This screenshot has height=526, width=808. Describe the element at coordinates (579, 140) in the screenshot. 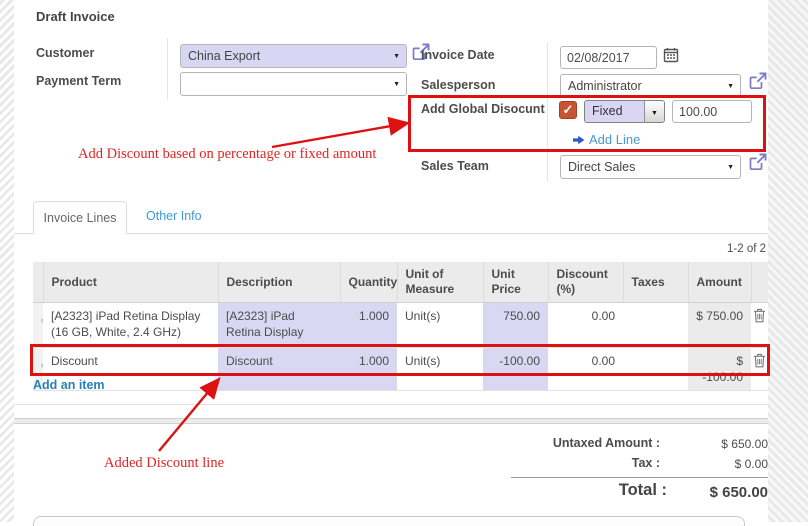

I see `add-line-arrow-icon` at that location.